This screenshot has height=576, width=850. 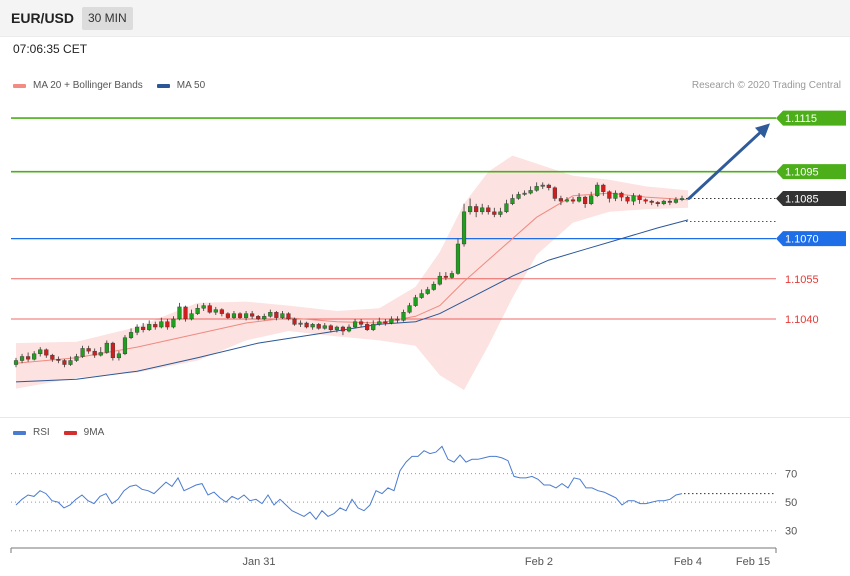 What do you see at coordinates (31, 432) in the screenshot?
I see `legend-rsi: RSI` at bounding box center [31, 432].